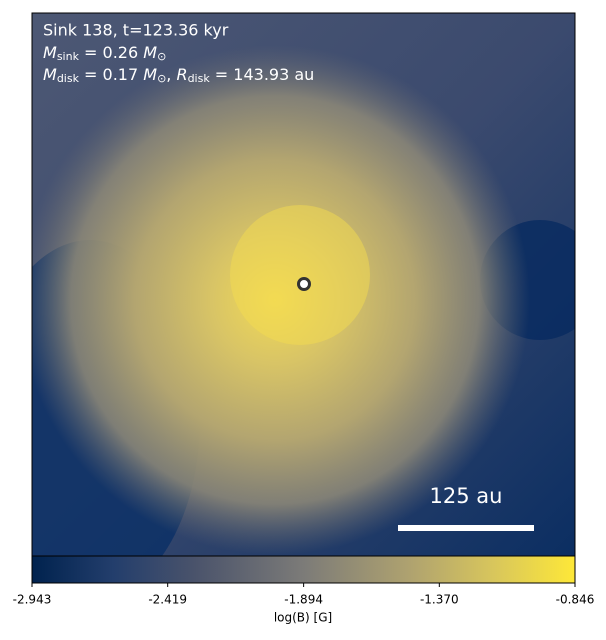  What do you see at coordinates (178, 75) in the screenshot?
I see `annotation: Mdisk = 0.17 M⊙, Rdisk = 143.93 au` at bounding box center [178, 75].